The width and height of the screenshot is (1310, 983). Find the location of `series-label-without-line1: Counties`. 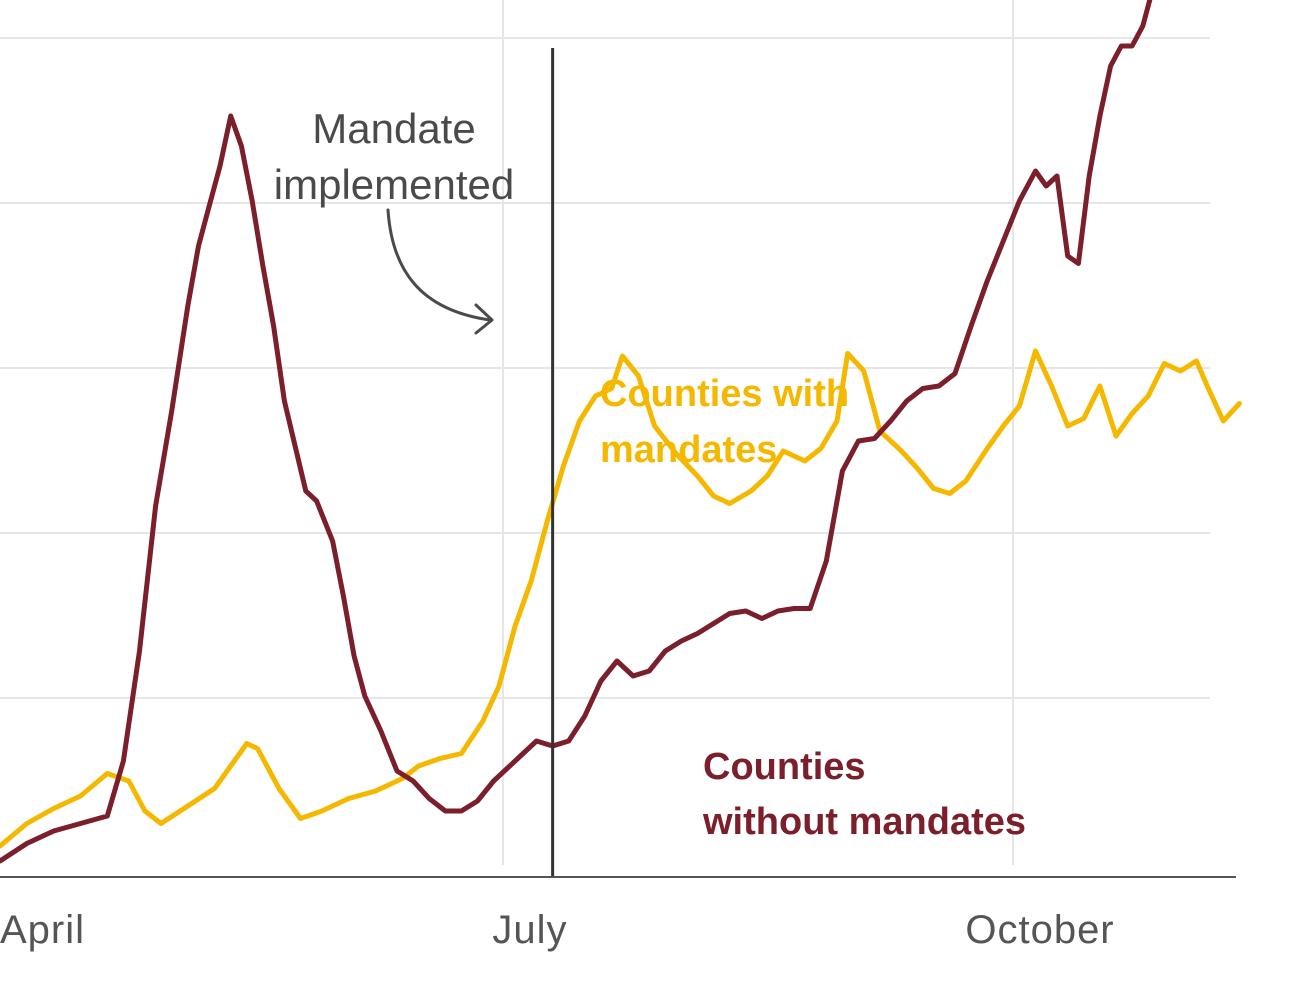

series-label-without-line1: Counties is located at coordinates (784, 767).